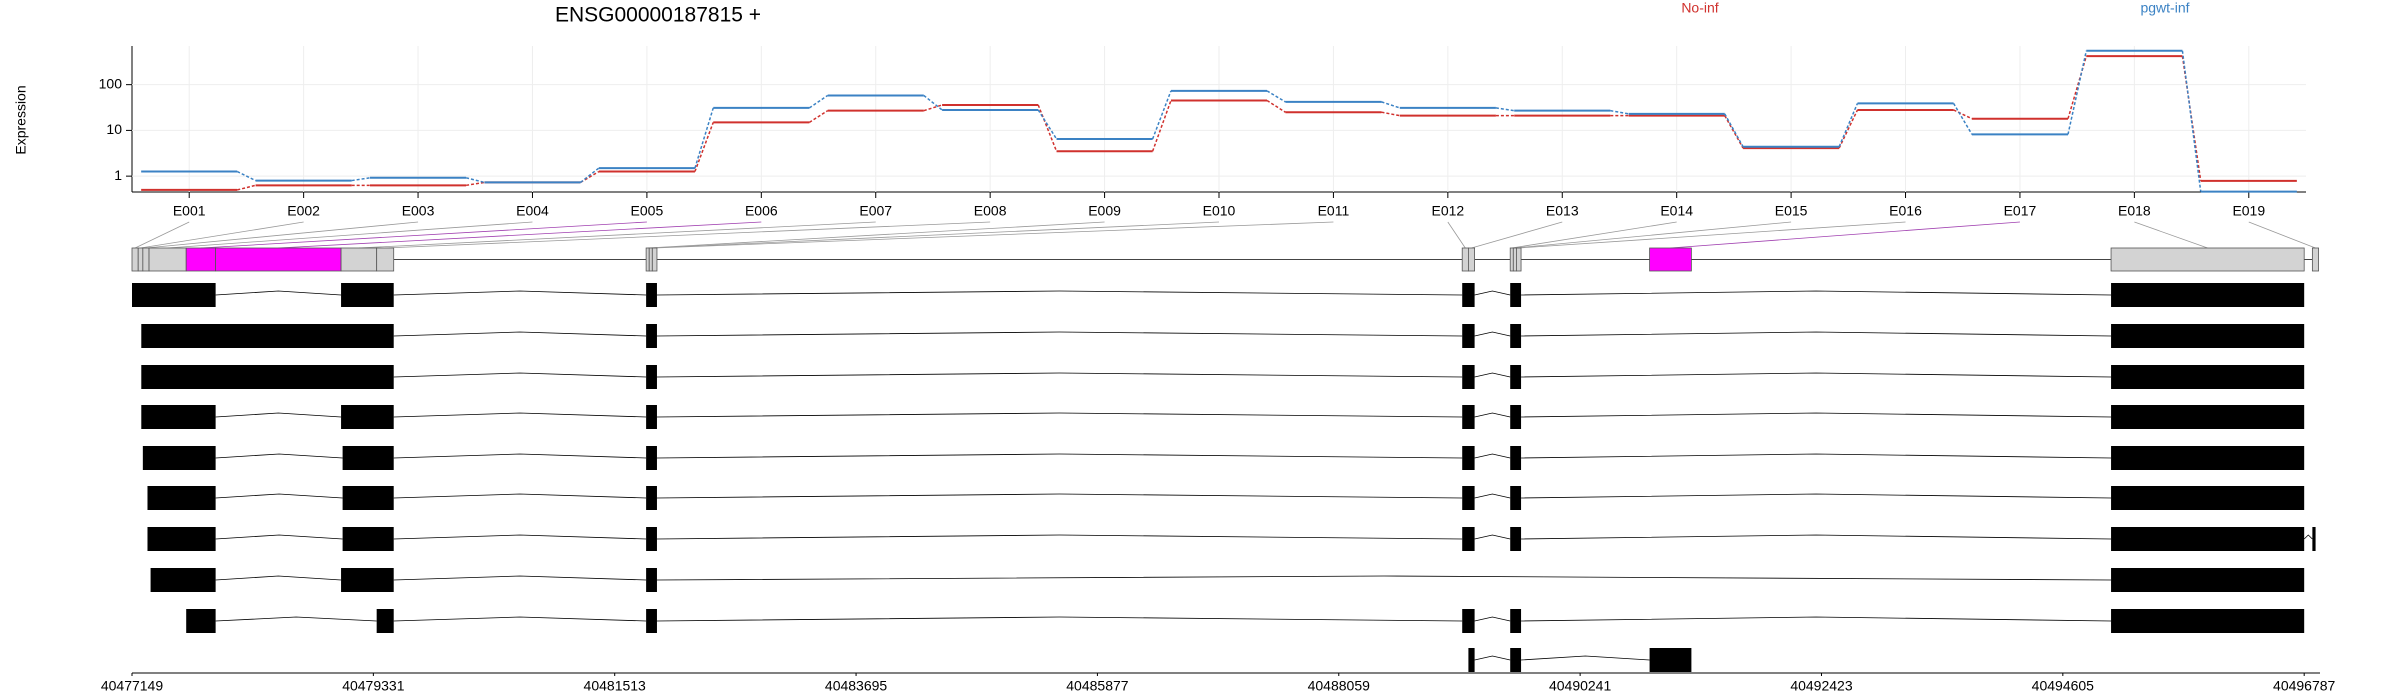 This screenshot has width=2400, height=700. I want to click on x-tick-label: E013, so click(1562, 211).